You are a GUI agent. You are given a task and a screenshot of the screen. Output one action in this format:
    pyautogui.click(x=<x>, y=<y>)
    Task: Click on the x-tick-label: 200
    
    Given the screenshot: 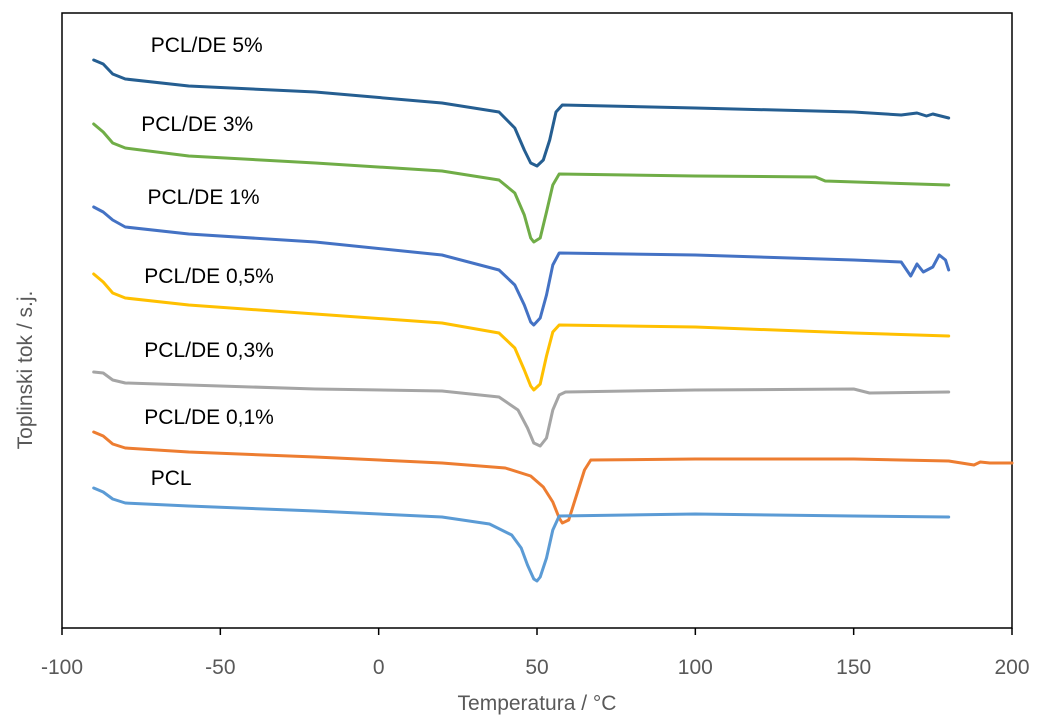 What is the action you would take?
    pyautogui.click(x=1011, y=667)
    